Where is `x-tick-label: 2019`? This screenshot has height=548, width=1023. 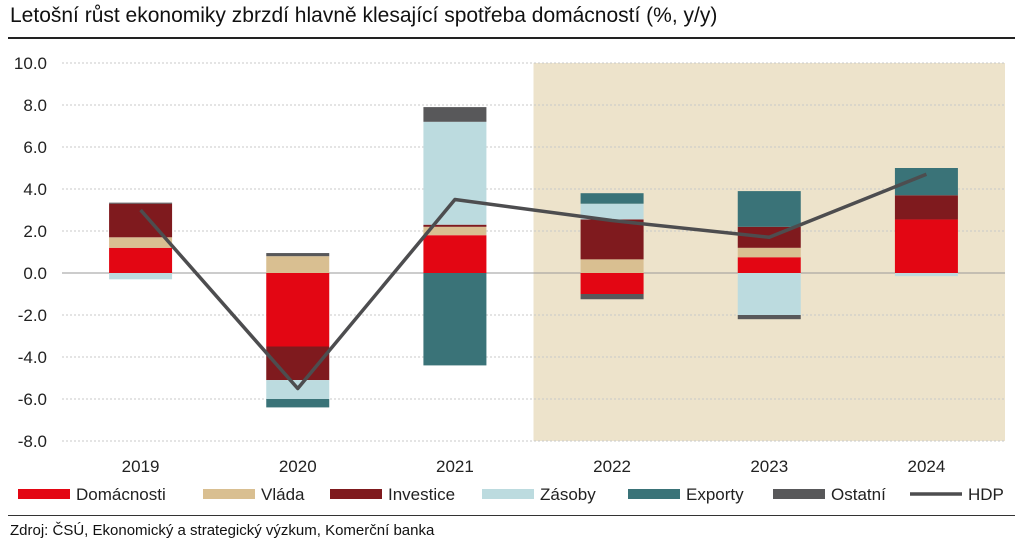
x-tick-label: 2019 is located at coordinates (141, 466).